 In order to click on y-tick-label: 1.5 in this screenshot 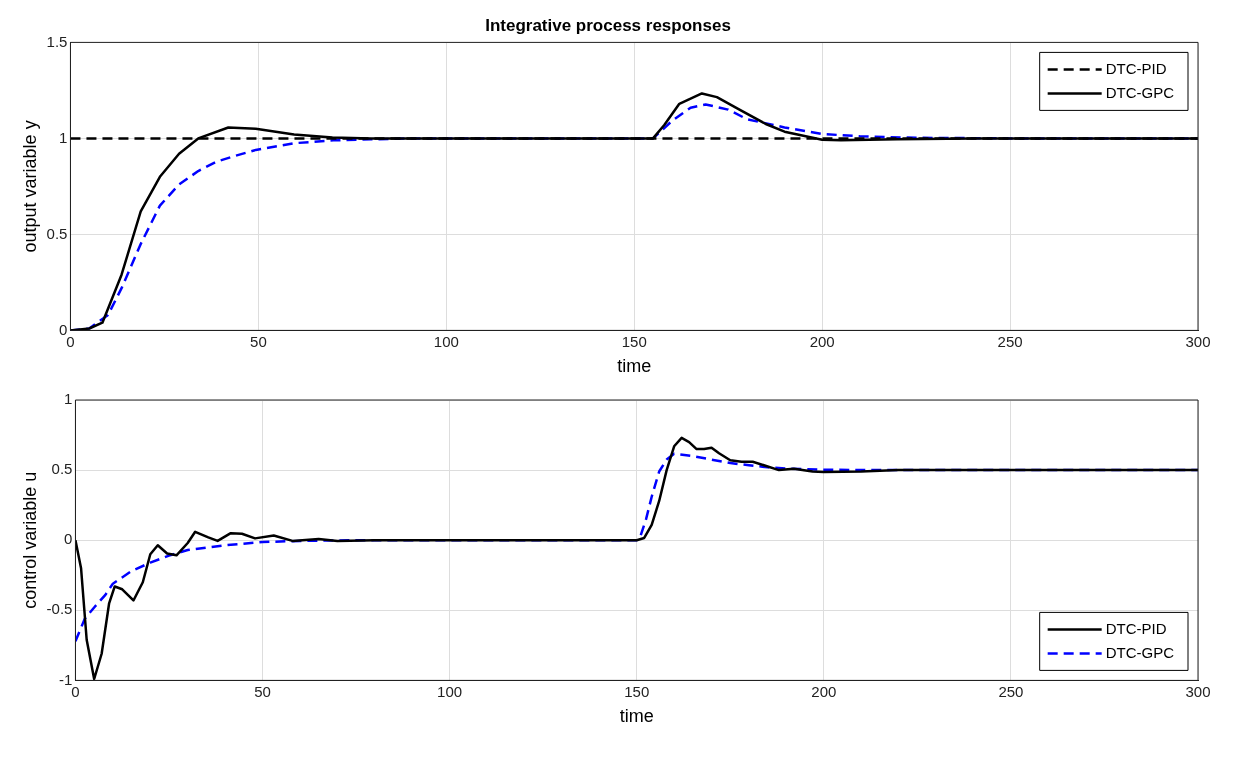, I will do `click(57, 41)`.